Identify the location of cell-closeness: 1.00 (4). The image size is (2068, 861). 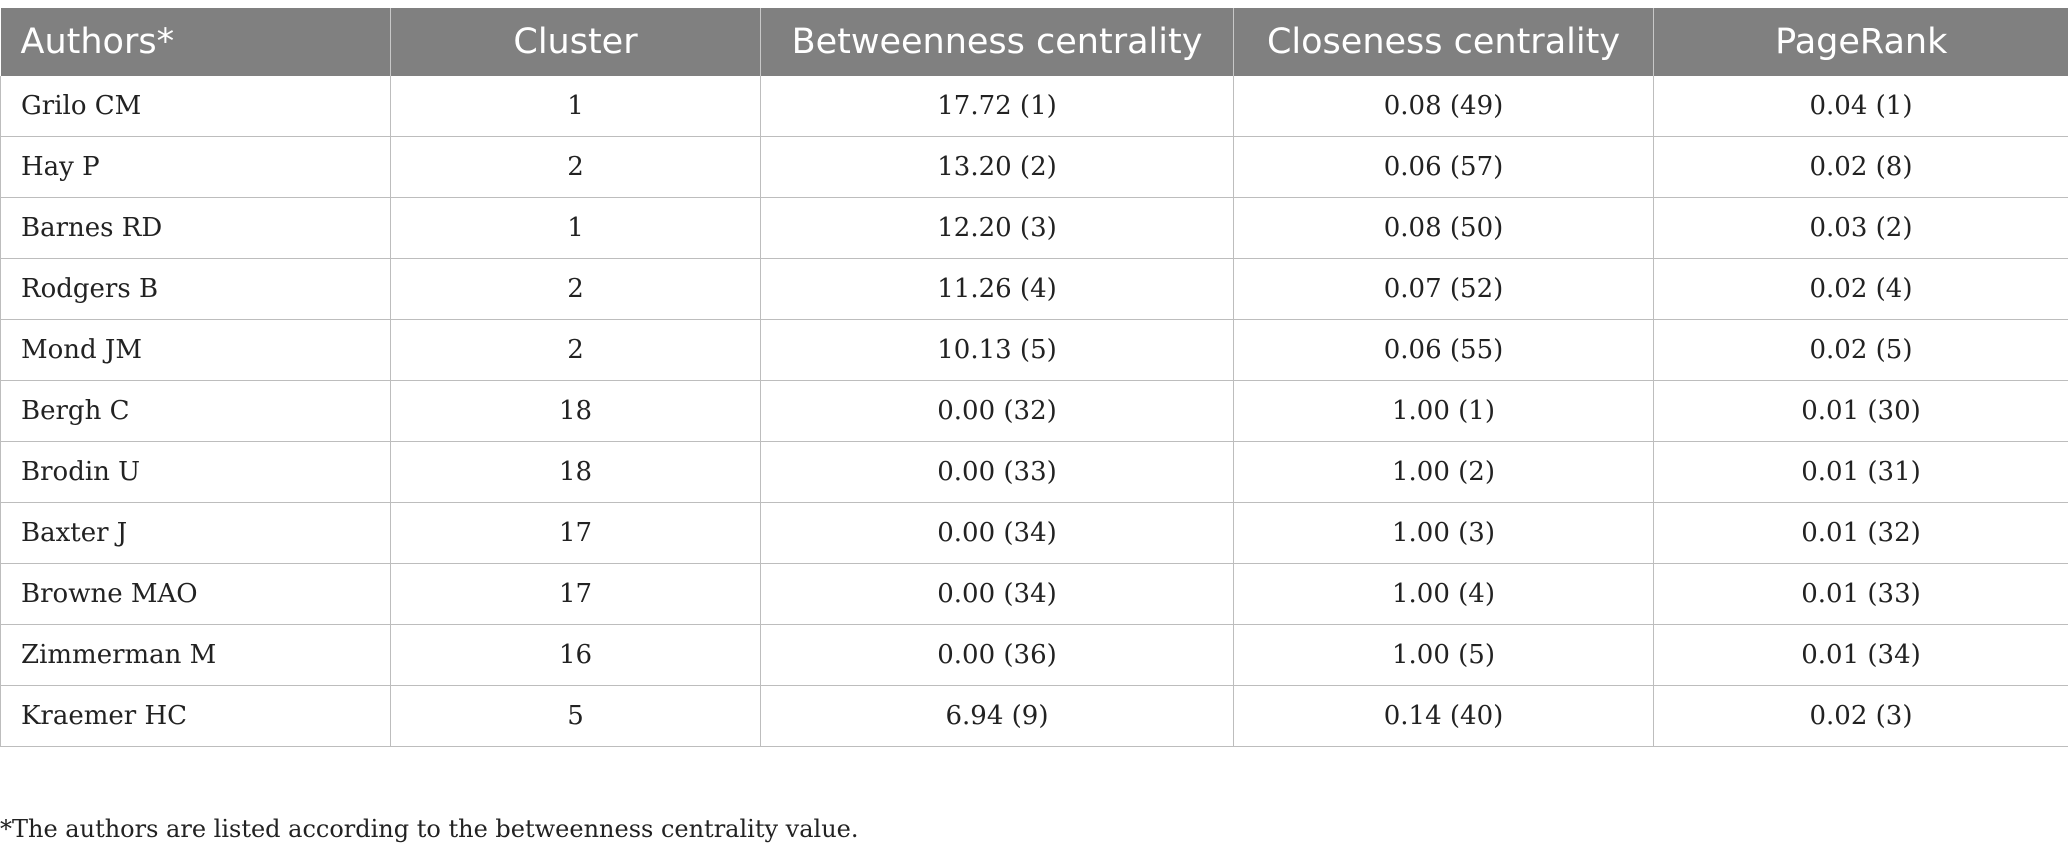
(1443, 594).